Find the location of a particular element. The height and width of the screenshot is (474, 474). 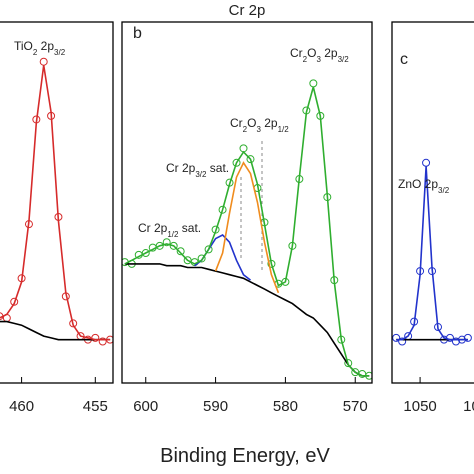

panel-label: b is located at coordinates (137, 33).